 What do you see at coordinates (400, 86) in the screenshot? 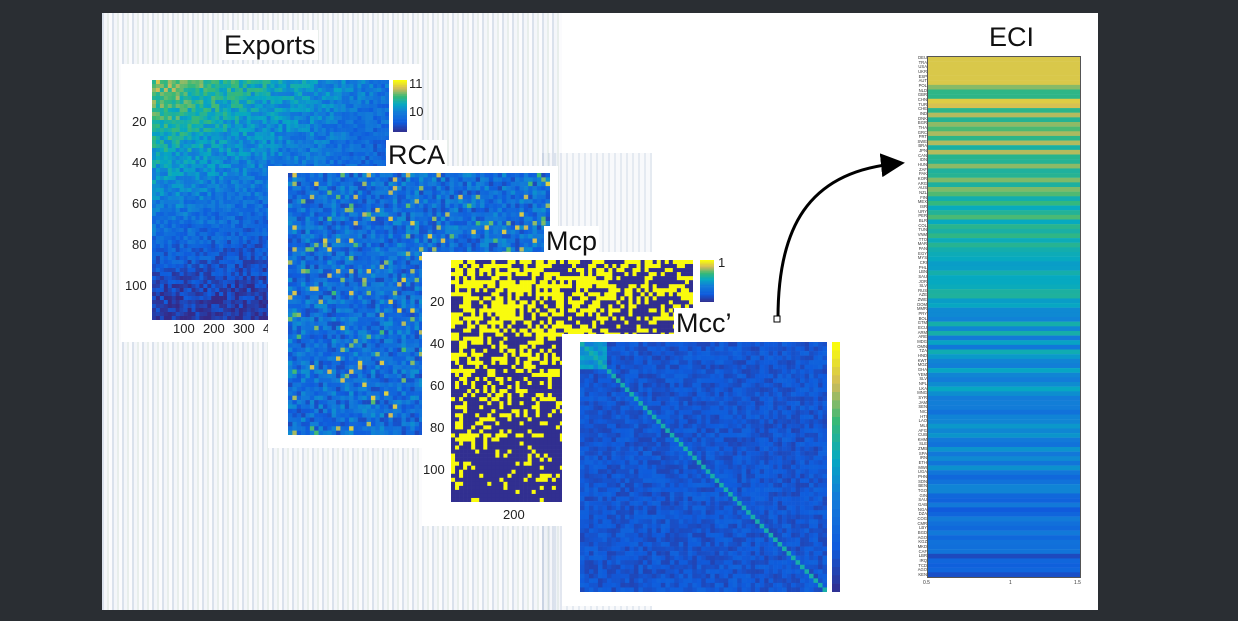
I see `colorbar-segment` at bounding box center [400, 86].